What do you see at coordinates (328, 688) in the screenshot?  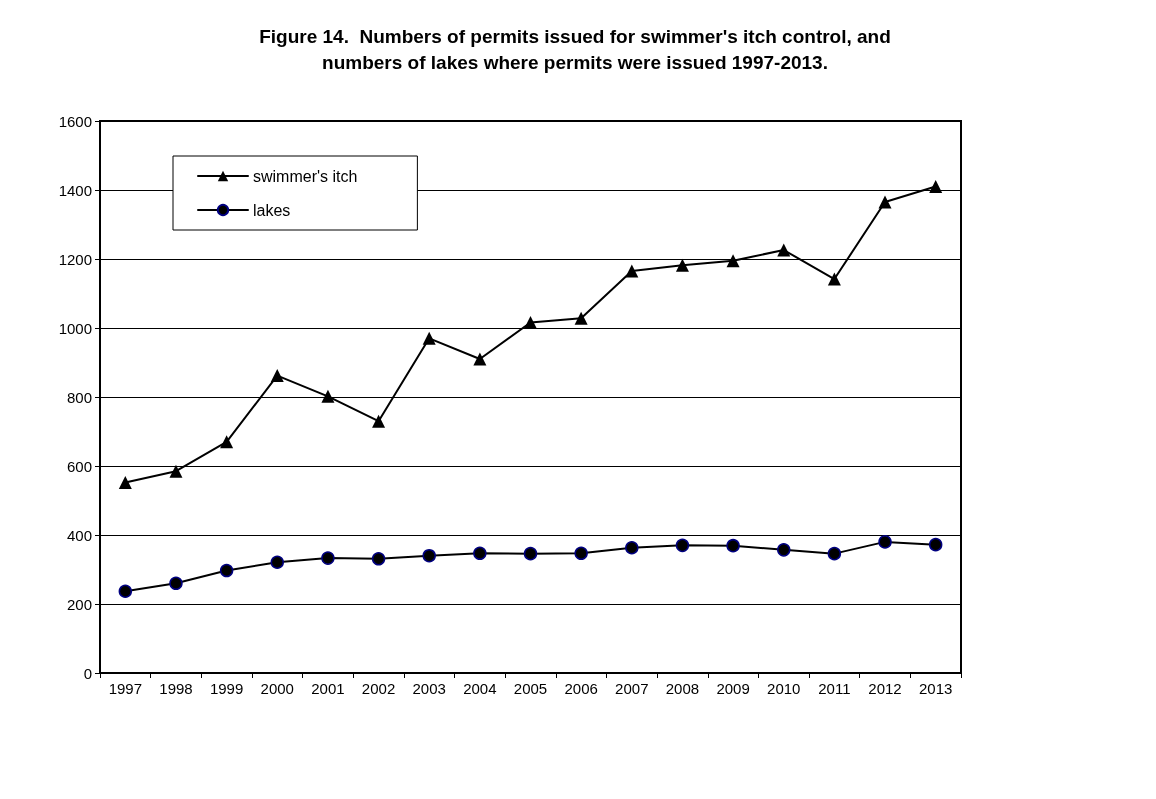 I see `x-tick-label: 2001` at bounding box center [328, 688].